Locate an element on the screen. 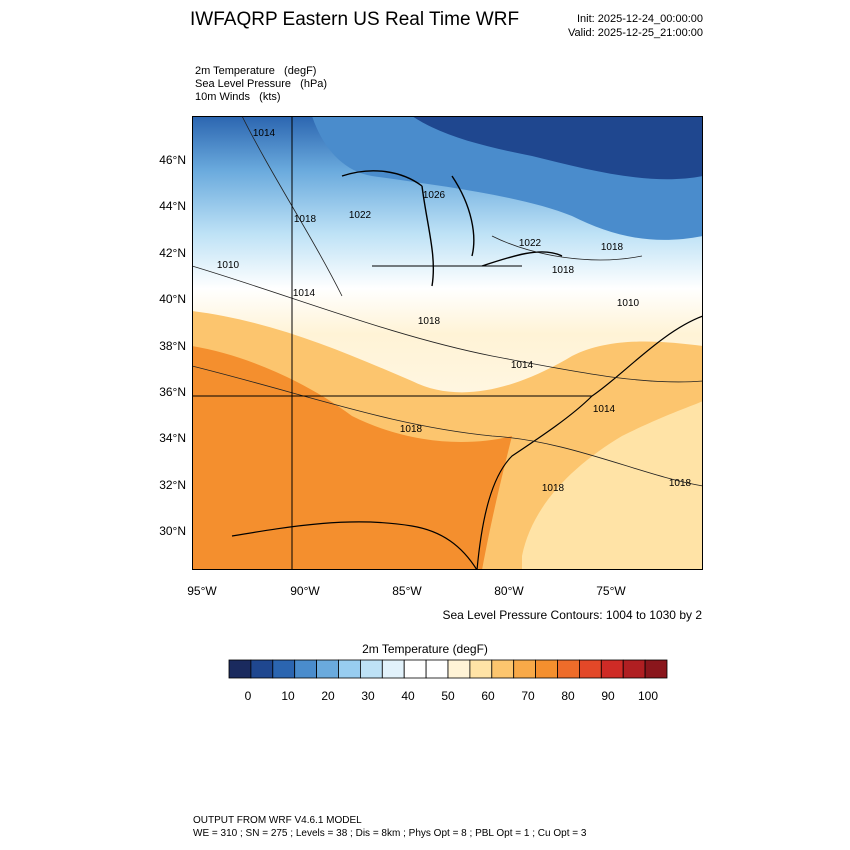  lon-label: 95°W is located at coordinates (202, 591).